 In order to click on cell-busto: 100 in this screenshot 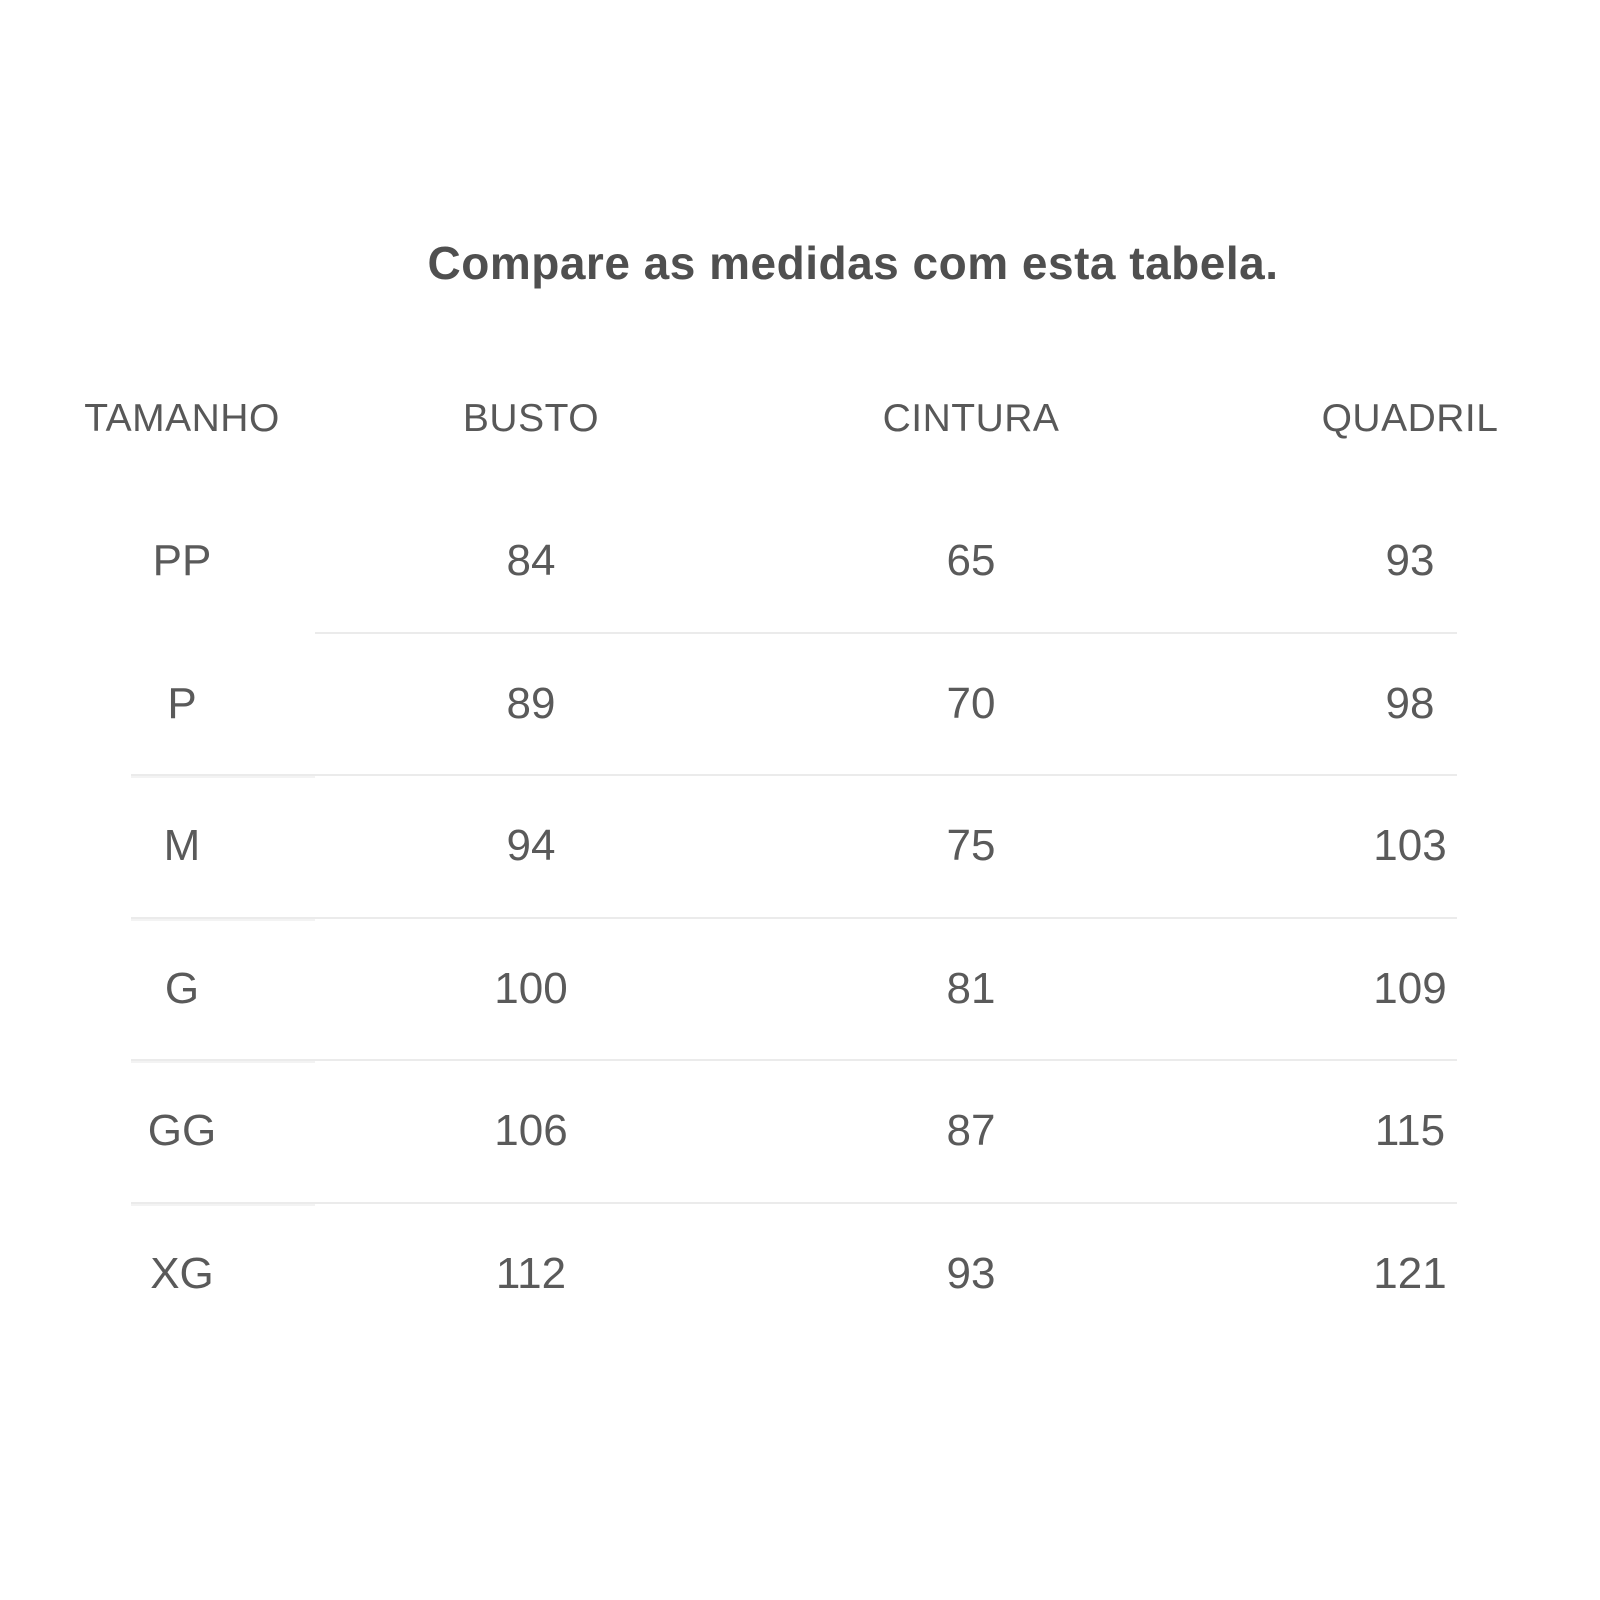, I will do `click(531, 988)`.